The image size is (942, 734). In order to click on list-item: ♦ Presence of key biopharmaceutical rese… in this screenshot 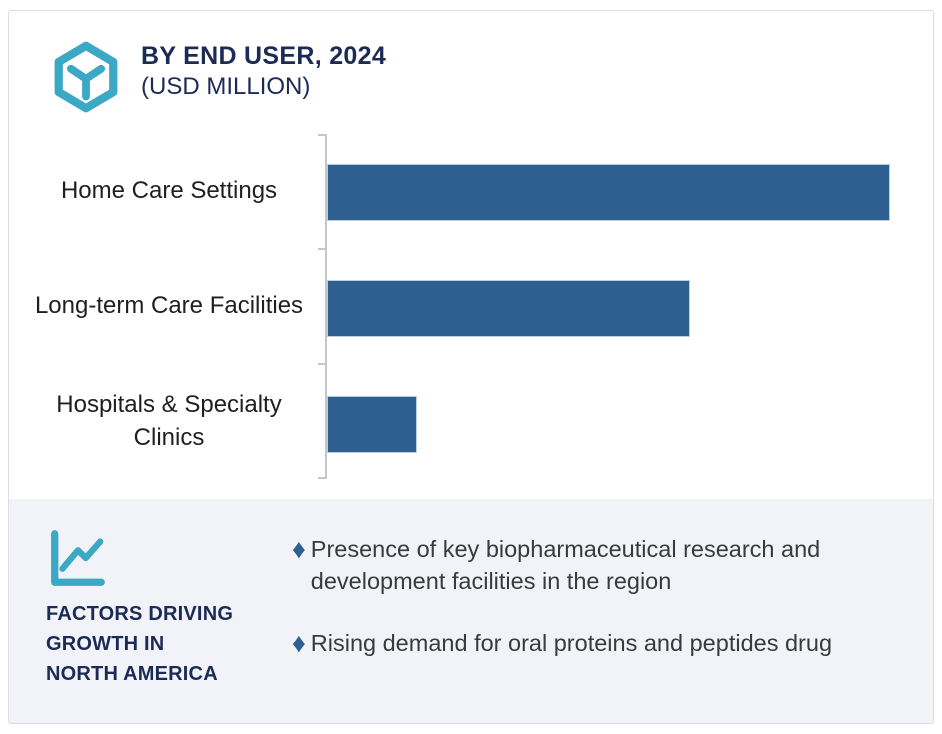, I will do `click(604, 565)`.